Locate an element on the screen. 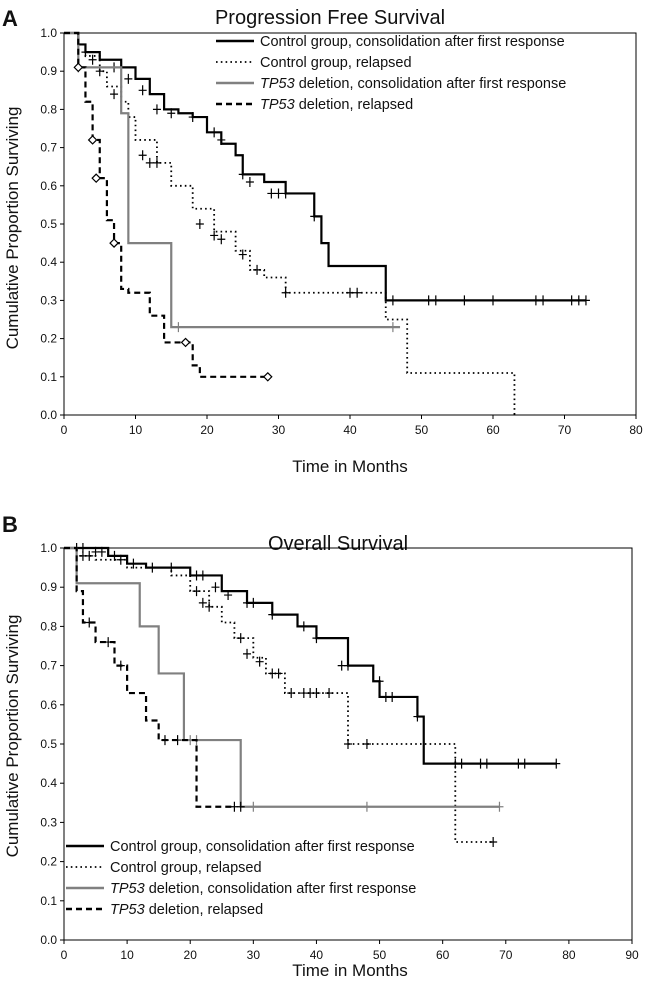  y-tick-label: 0.5 is located at coordinates (48, 224).